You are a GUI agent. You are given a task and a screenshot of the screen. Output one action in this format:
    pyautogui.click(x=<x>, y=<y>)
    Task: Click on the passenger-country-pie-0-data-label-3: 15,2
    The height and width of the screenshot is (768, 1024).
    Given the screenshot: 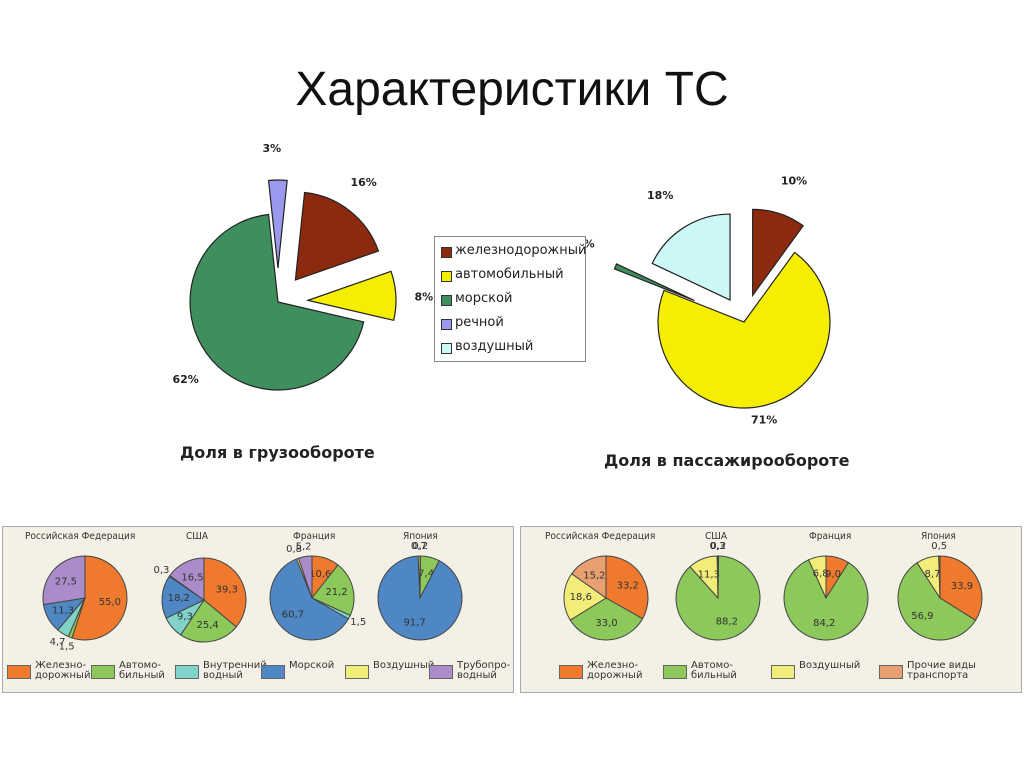 What is the action you would take?
    pyautogui.click(x=594, y=576)
    